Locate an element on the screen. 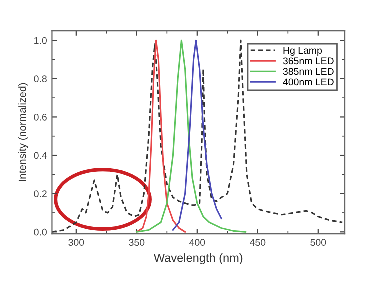 This screenshot has height=282, width=373. y-tick-label: 0.0 is located at coordinates (40, 232).